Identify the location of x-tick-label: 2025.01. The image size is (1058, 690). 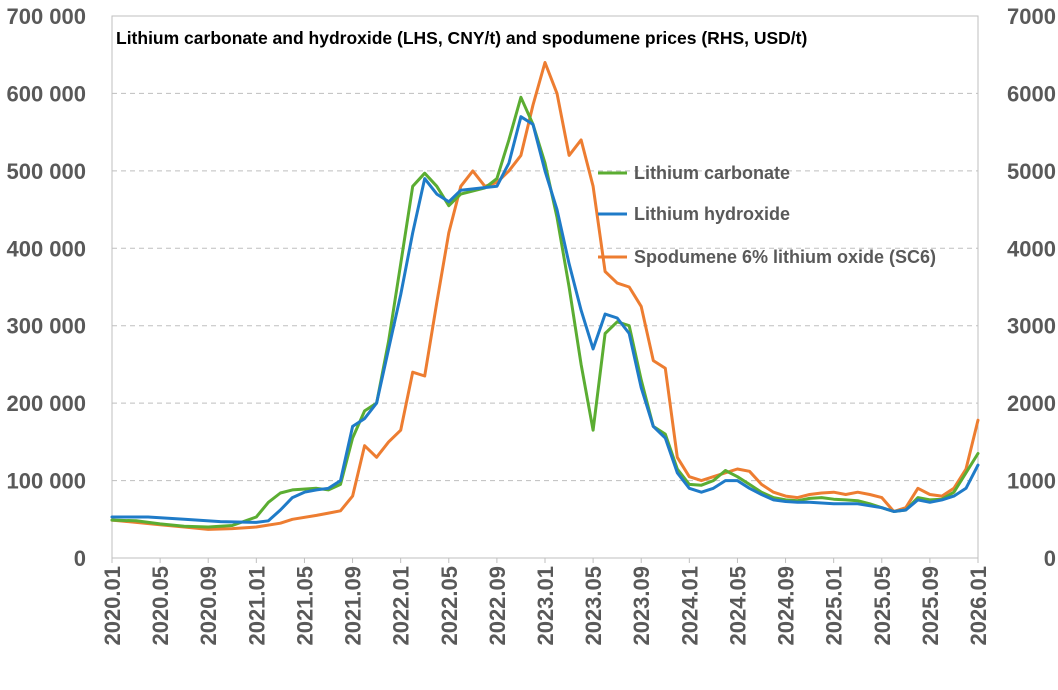
(834, 606).